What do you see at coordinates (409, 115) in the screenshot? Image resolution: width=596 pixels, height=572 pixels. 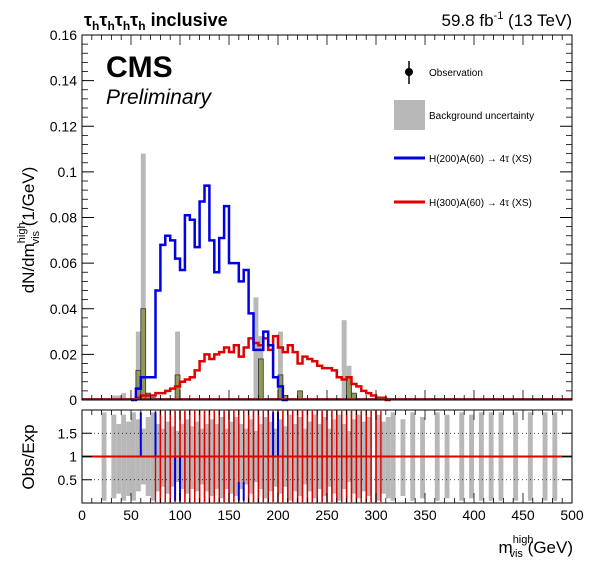 I see `legend-bkg-unc-swatch` at bounding box center [409, 115].